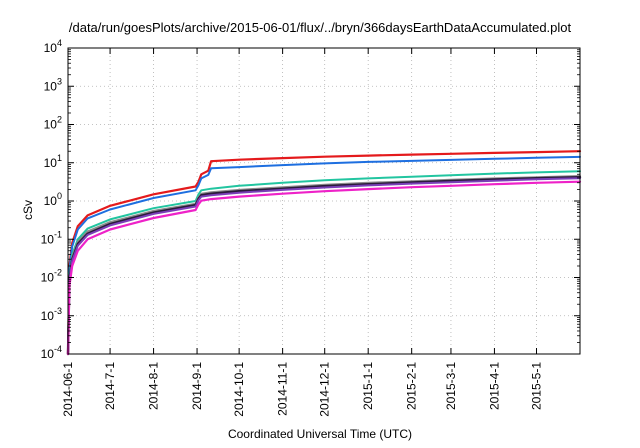 Image resolution: width=640 pixels, height=448 pixels. Describe the element at coordinates (68, 389) in the screenshot. I see `x-tick-label: 2014-06-1` at that location.